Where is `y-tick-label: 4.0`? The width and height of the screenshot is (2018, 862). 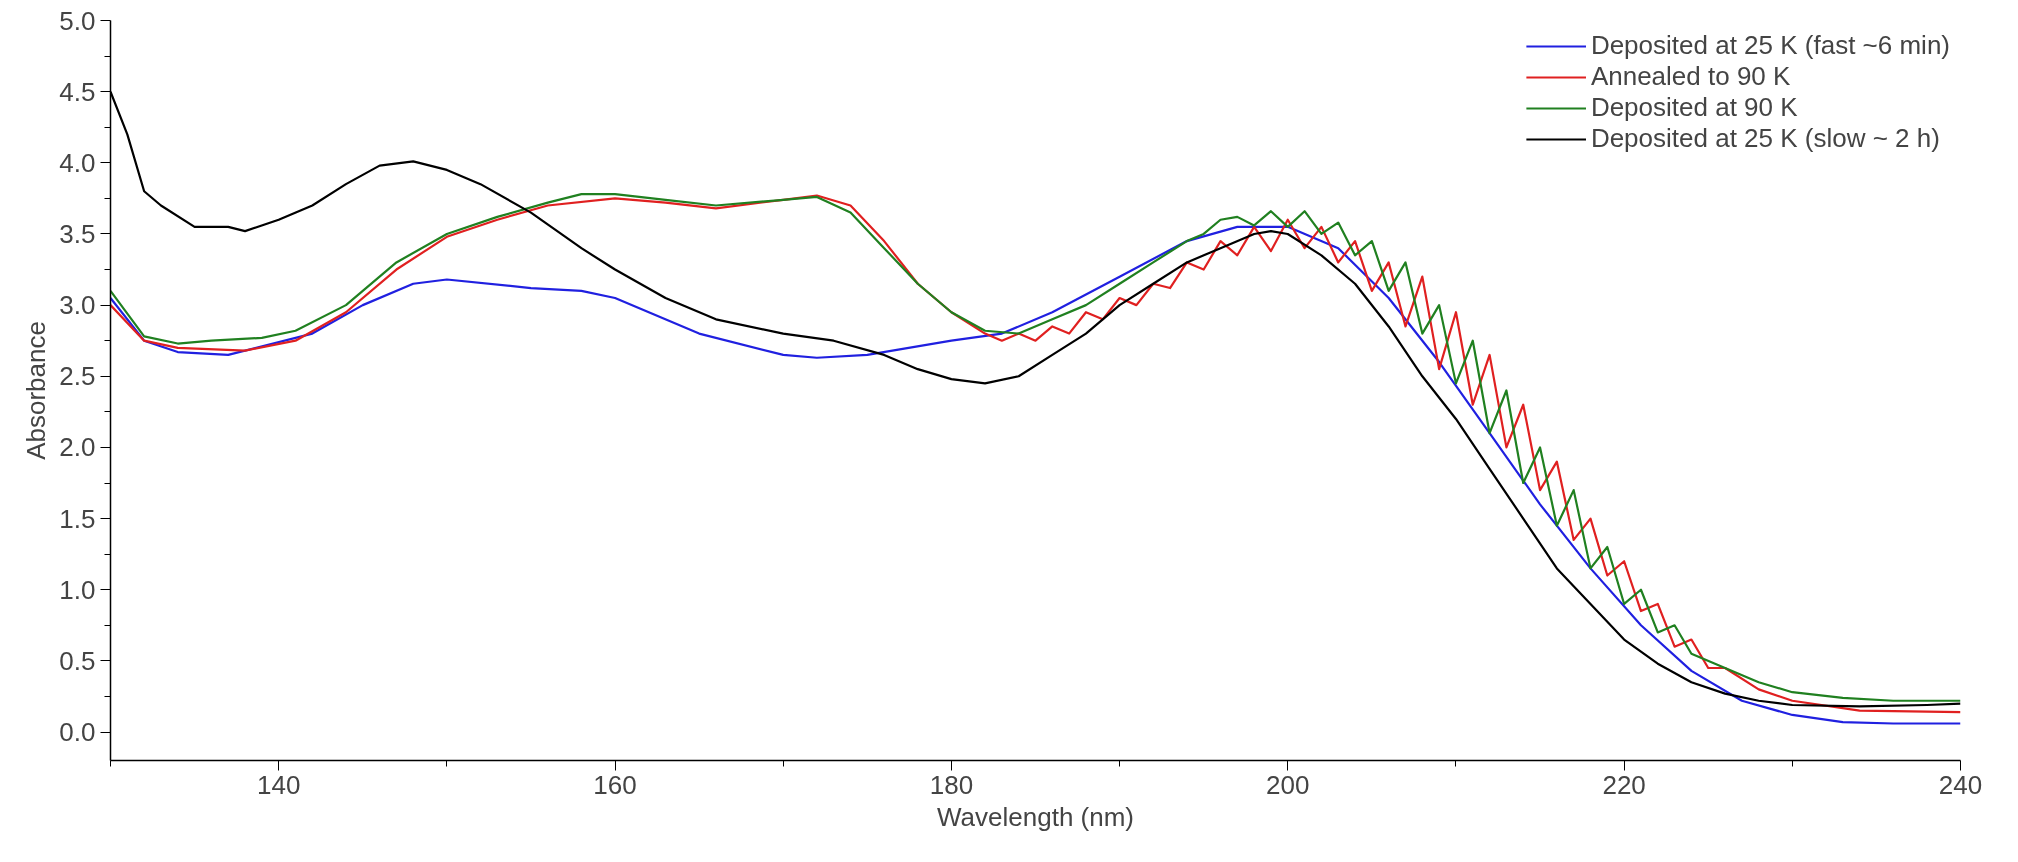
y-tick-label: 4.0 is located at coordinates (77, 162).